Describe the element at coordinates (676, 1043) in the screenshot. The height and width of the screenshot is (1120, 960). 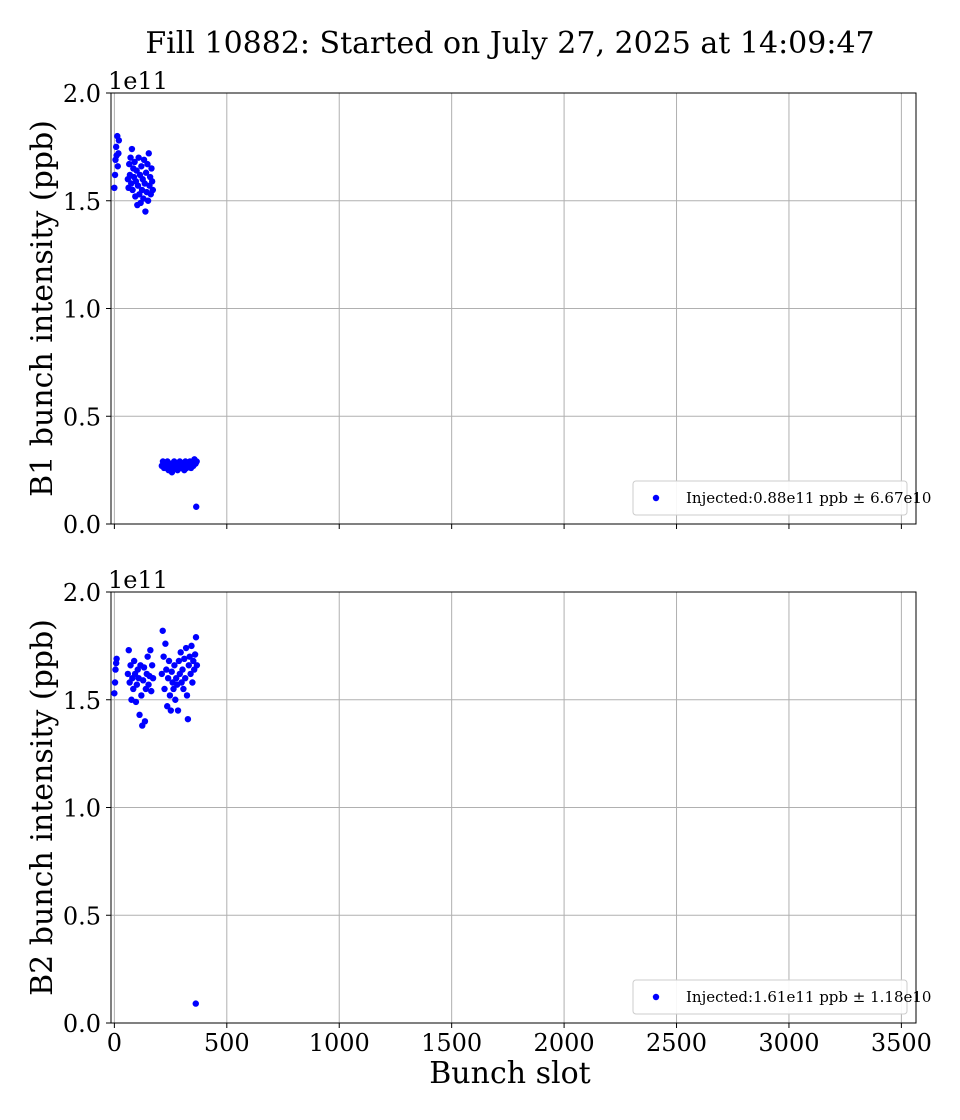
I see `x-tick-label: 2500` at that location.